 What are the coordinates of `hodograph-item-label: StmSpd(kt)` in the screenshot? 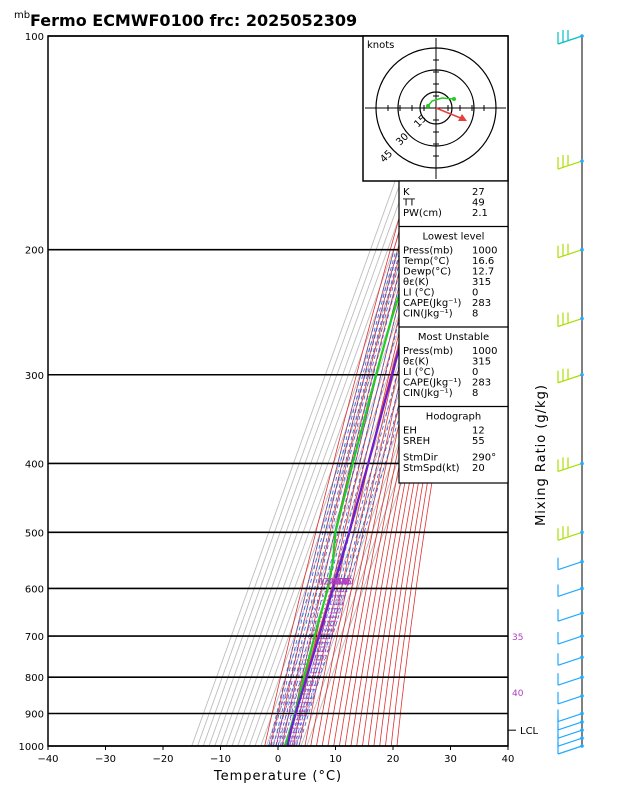 It's located at (431, 468).